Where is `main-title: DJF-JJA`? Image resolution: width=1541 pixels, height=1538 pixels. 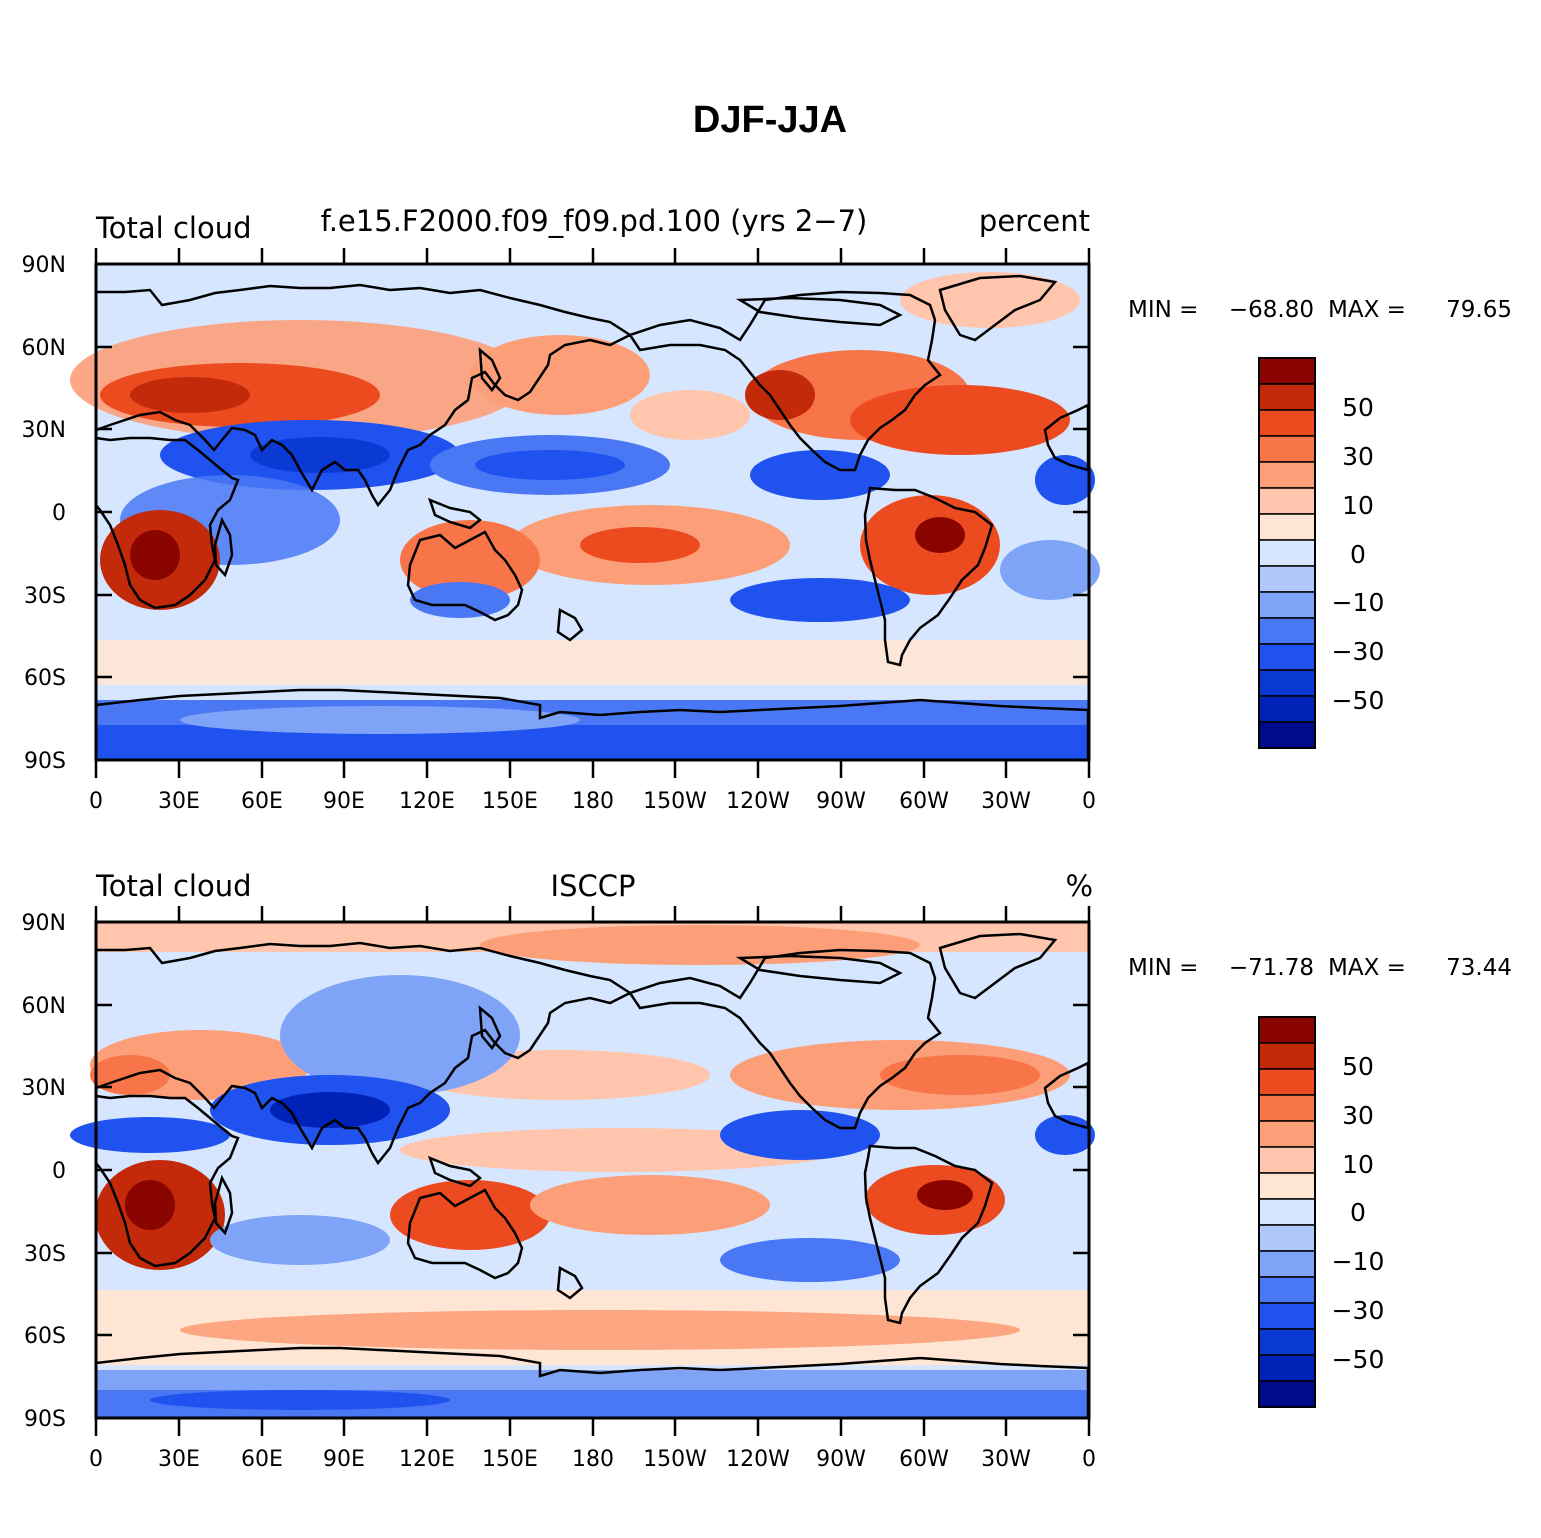
main-title: DJF-JJA is located at coordinates (770, 120).